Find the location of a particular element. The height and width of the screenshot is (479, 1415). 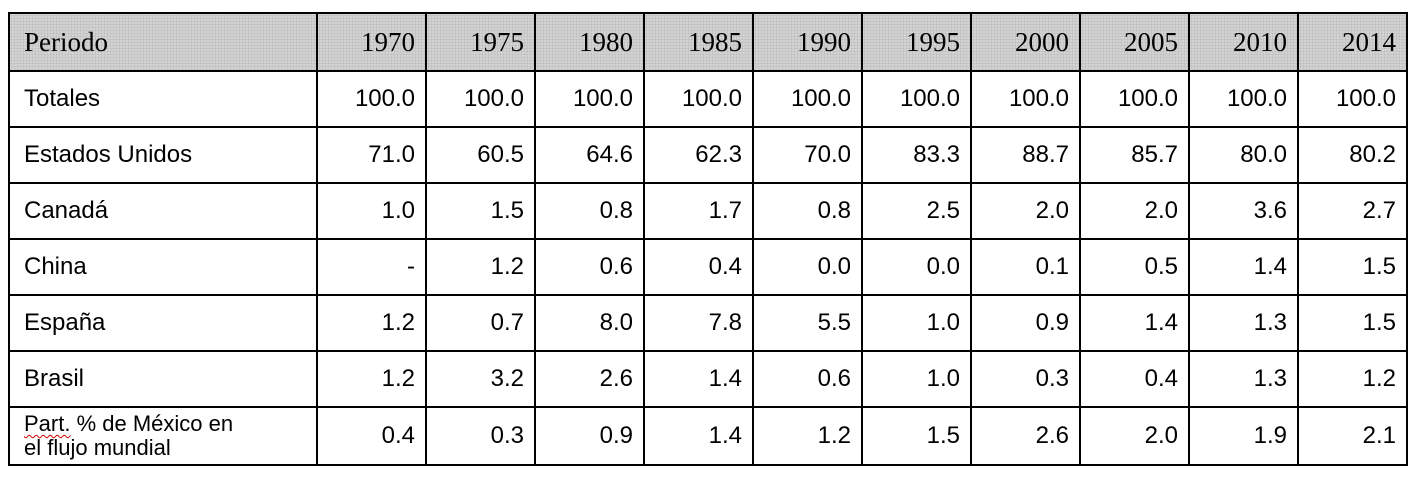

header-cell-year: 1990 is located at coordinates (807, 42).